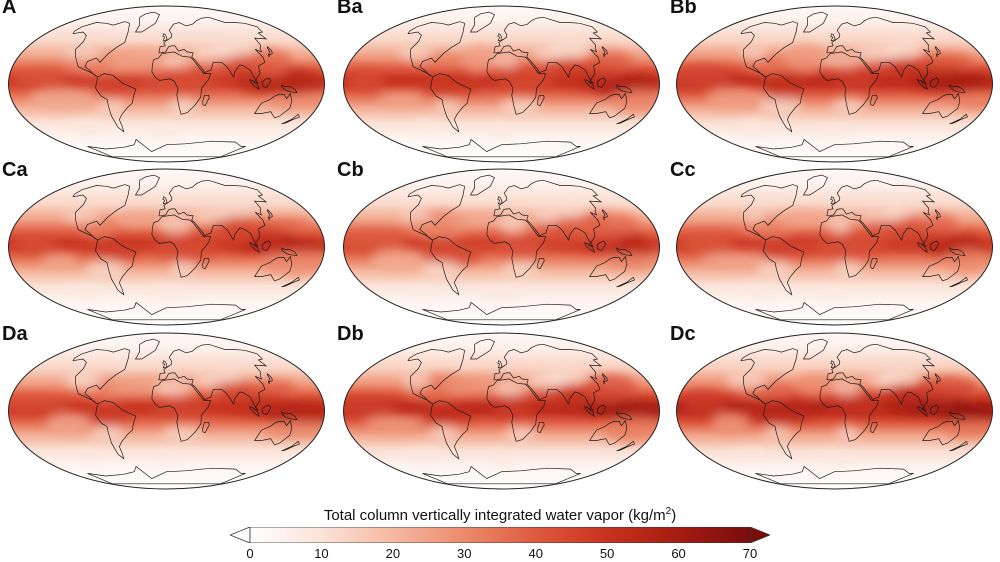 Image resolution: width=1000 pixels, height=562 pixels. I want to click on colorbar-extend-high, so click(759, 535).